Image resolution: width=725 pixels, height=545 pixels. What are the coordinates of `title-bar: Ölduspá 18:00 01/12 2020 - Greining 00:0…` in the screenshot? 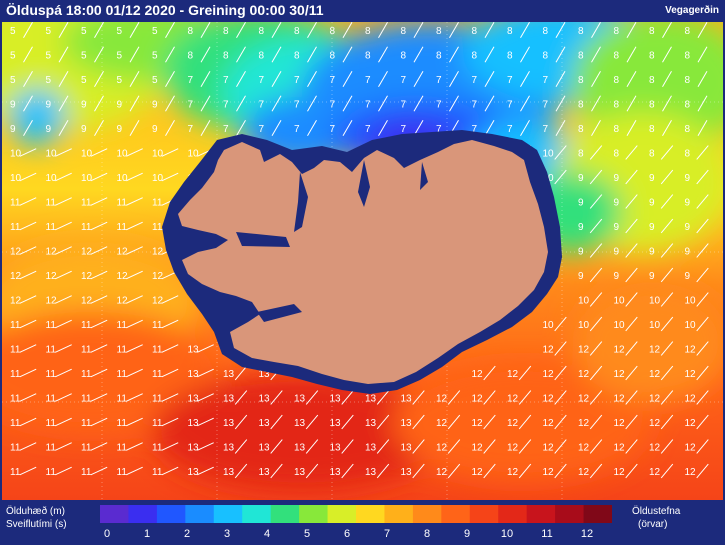 It's located at (362, 11).